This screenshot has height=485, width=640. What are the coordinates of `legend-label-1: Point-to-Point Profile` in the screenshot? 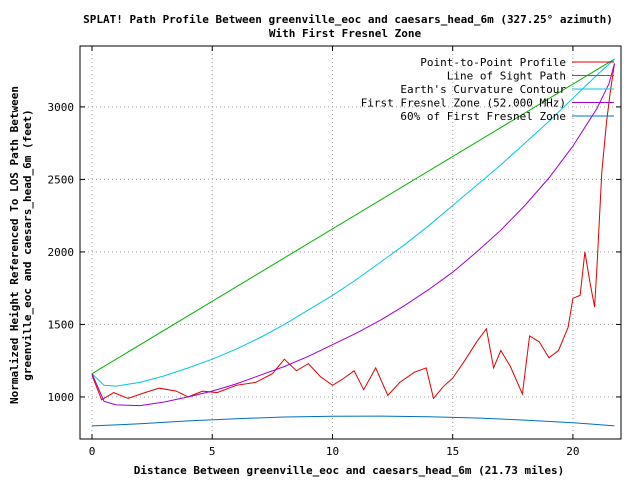 It's located at (493, 62).